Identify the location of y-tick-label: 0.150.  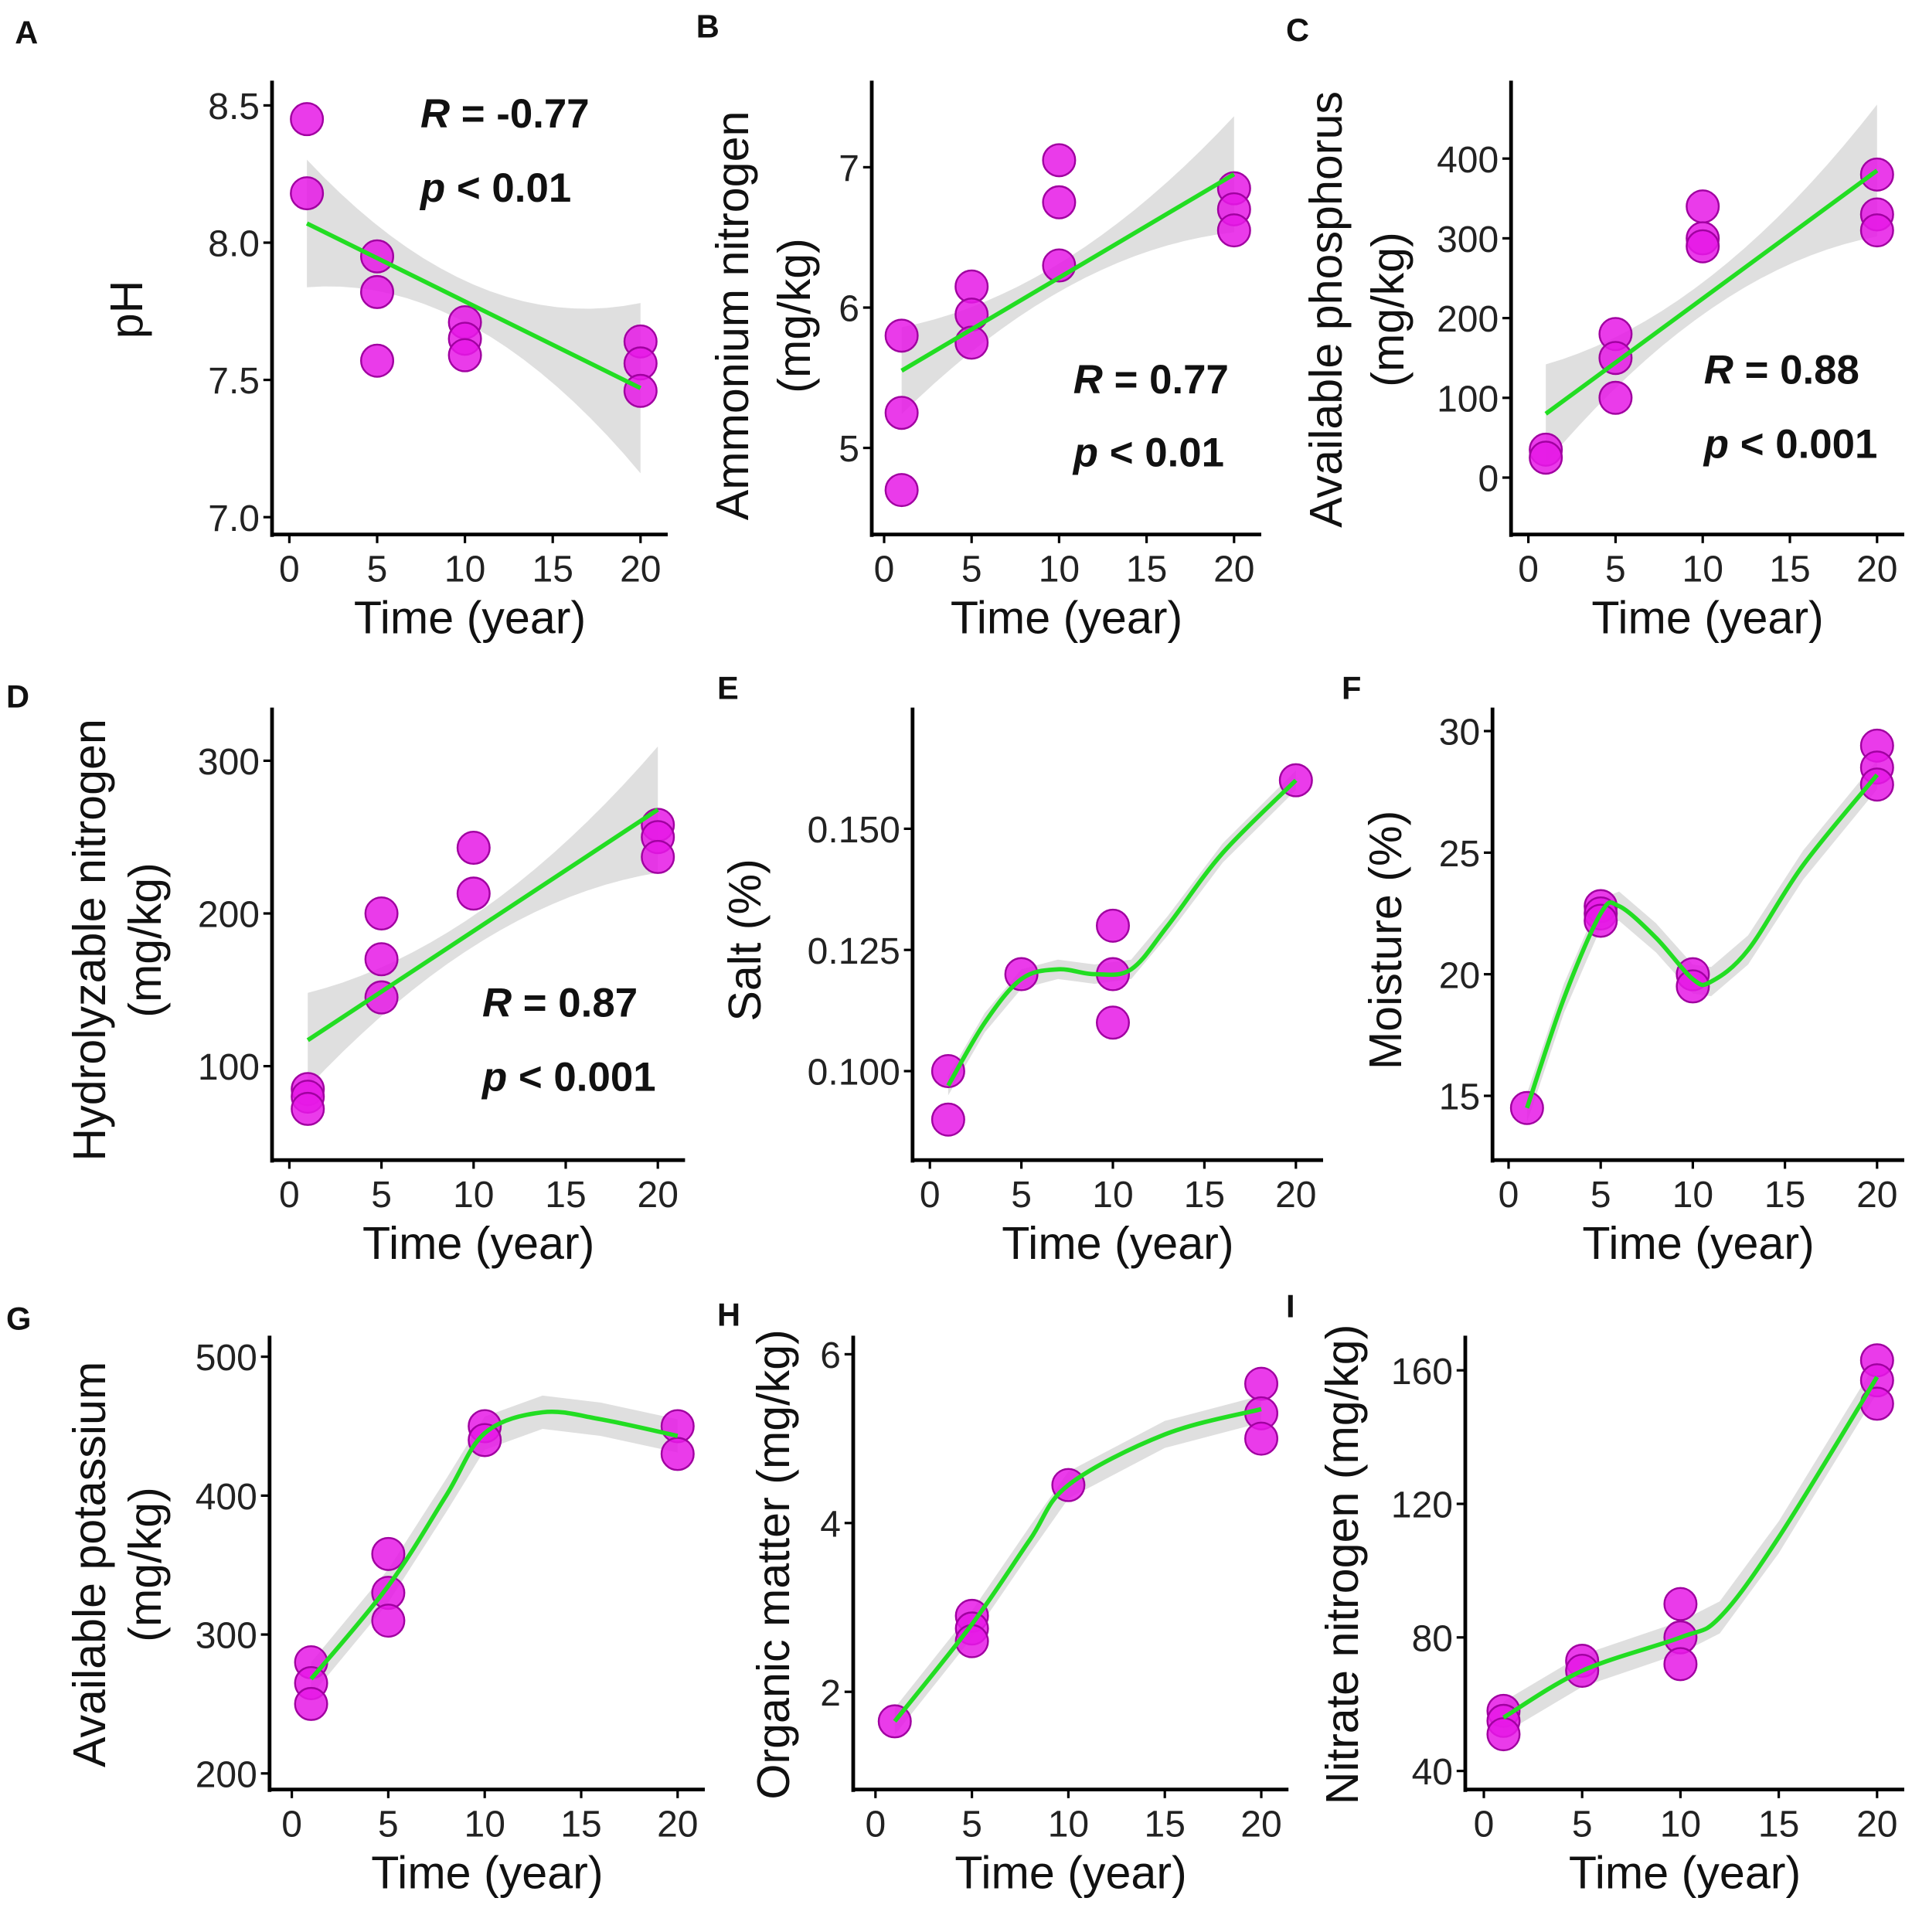
(854, 830).